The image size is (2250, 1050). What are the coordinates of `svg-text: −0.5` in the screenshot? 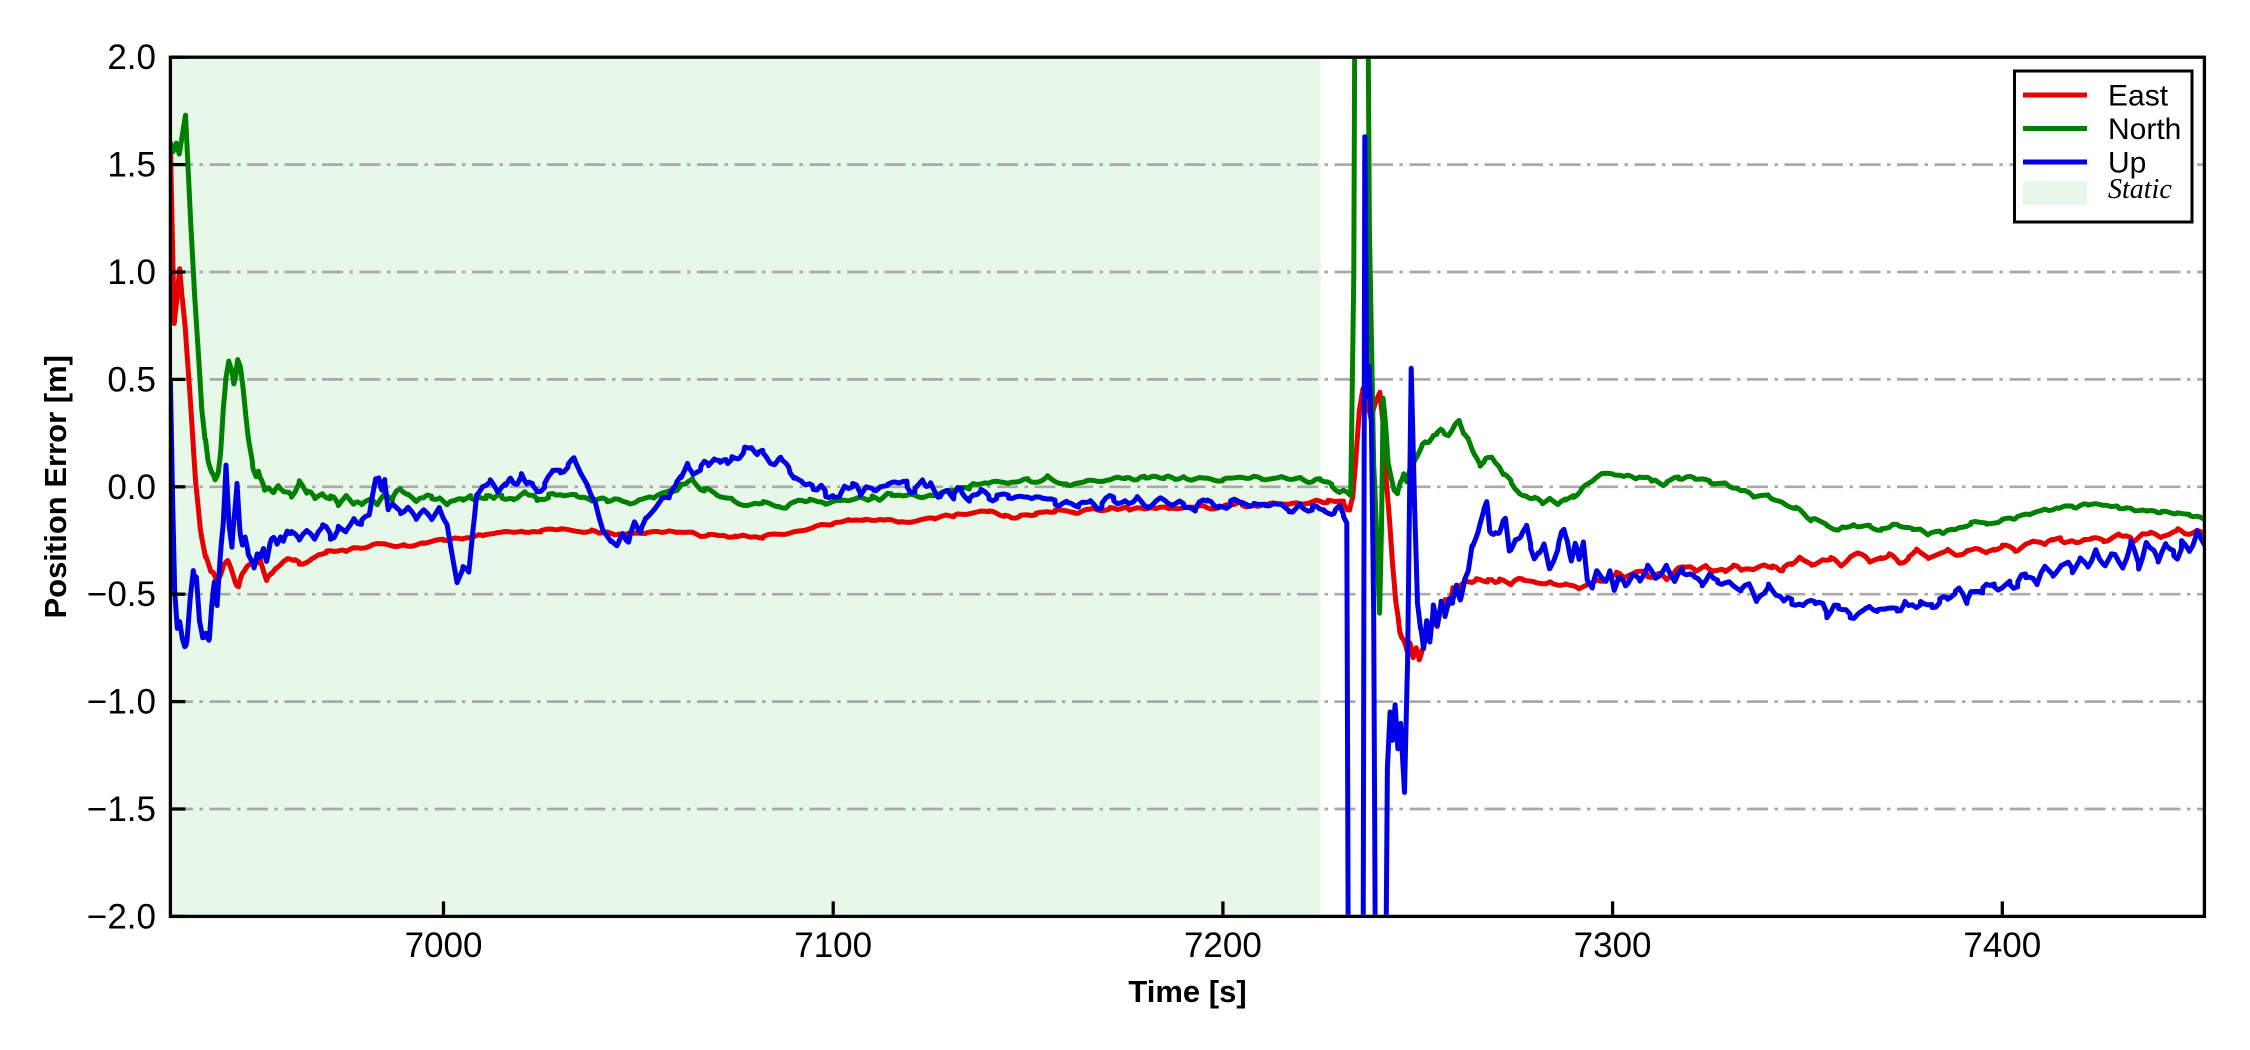 It's located at (121, 594).